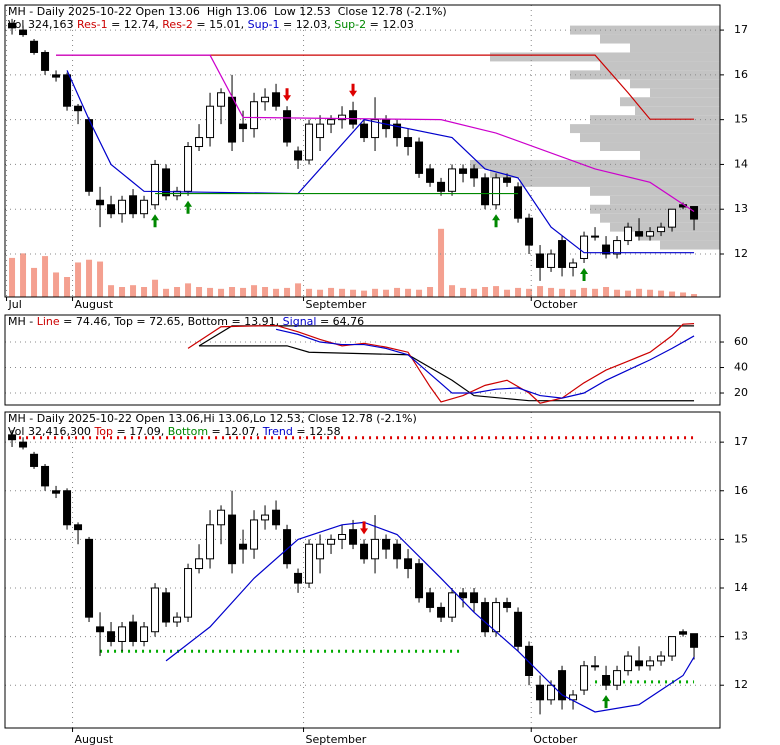 The height and width of the screenshot is (745, 780). Describe the element at coordinates (188, 431) in the screenshot. I see `header-text: Bottom` at that location.